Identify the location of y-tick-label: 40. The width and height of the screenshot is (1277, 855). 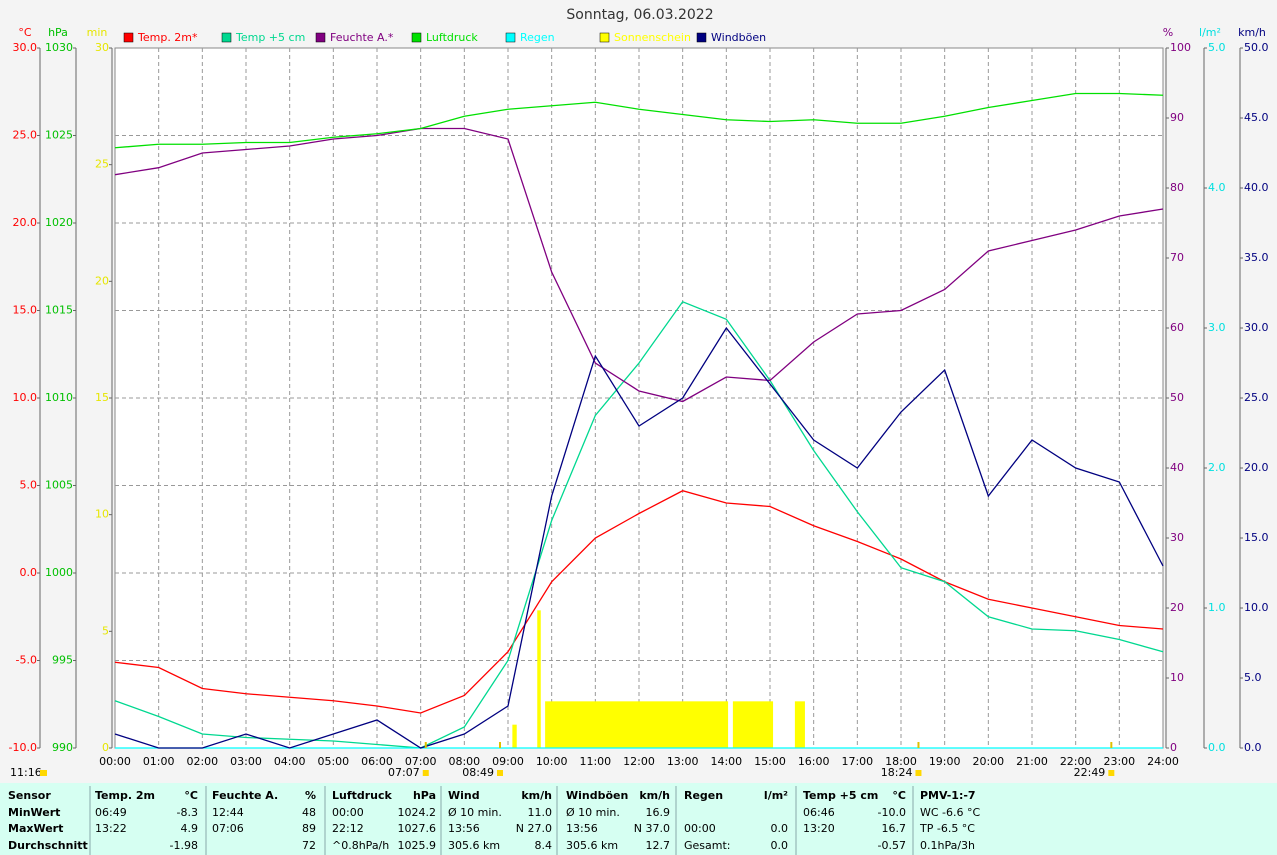
(1177, 467).